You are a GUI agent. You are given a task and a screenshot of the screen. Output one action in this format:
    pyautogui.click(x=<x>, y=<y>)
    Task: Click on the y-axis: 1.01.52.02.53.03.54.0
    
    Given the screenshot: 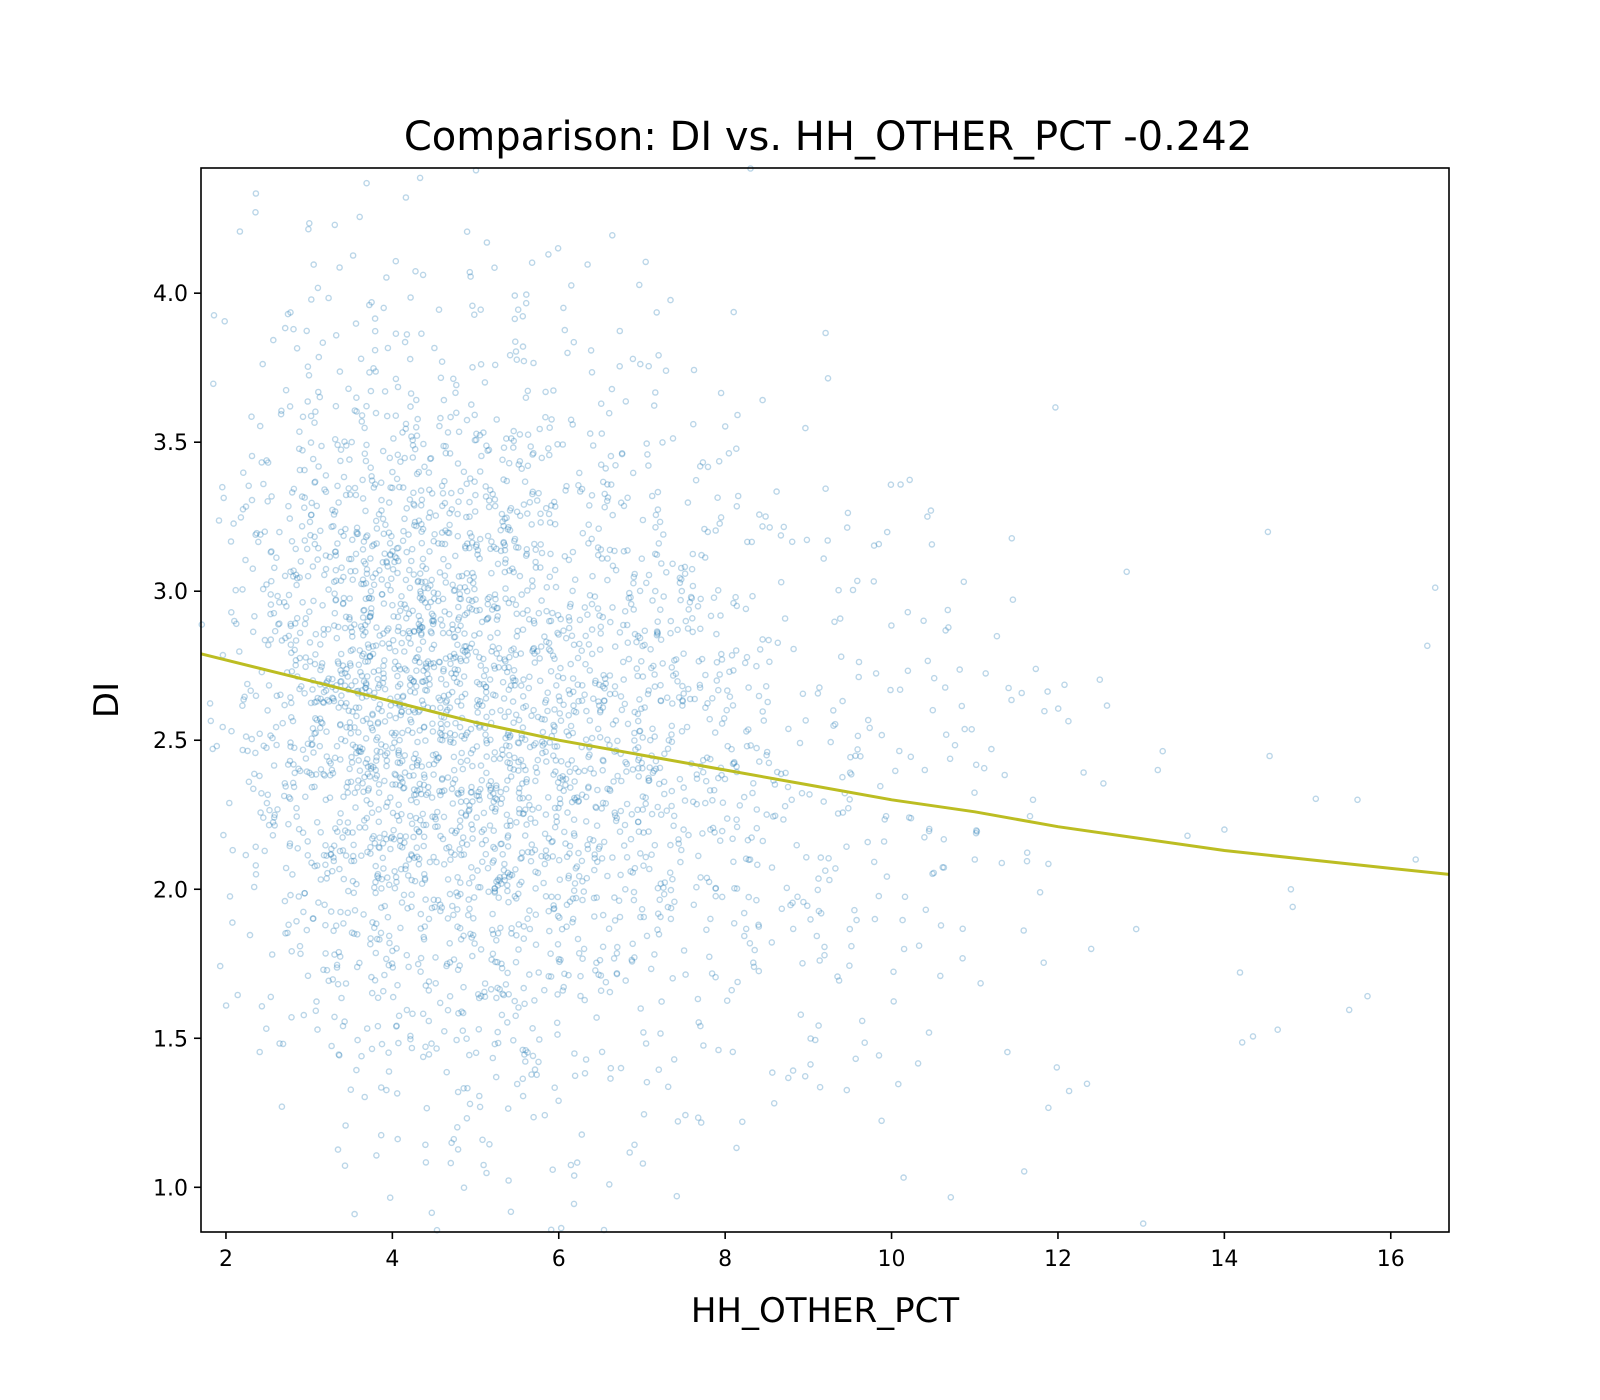 What is the action you would take?
    pyautogui.click(x=177, y=741)
    